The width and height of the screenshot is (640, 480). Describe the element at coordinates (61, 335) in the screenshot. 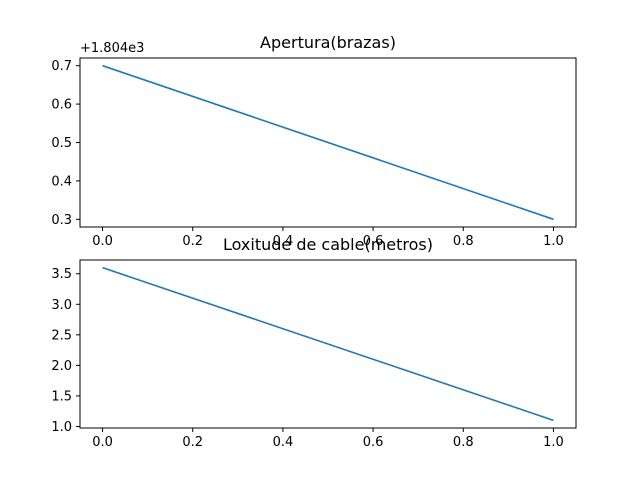

I see `y-tick-label: 2.5` at that location.